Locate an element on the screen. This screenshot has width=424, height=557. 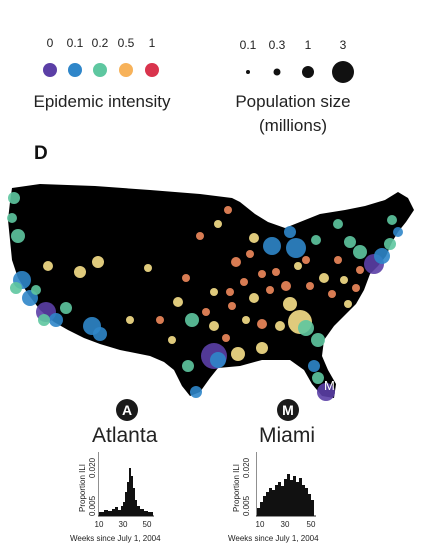
map-marker-miami: M is located at coordinates (329, 385).